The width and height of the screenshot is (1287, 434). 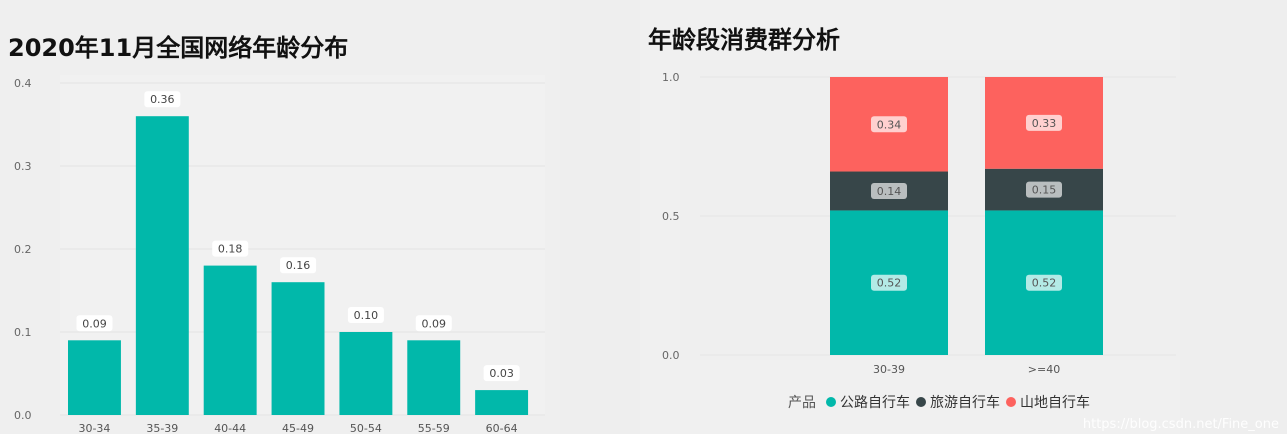 I want to click on segment-label: 0.33, so click(x=1044, y=123).